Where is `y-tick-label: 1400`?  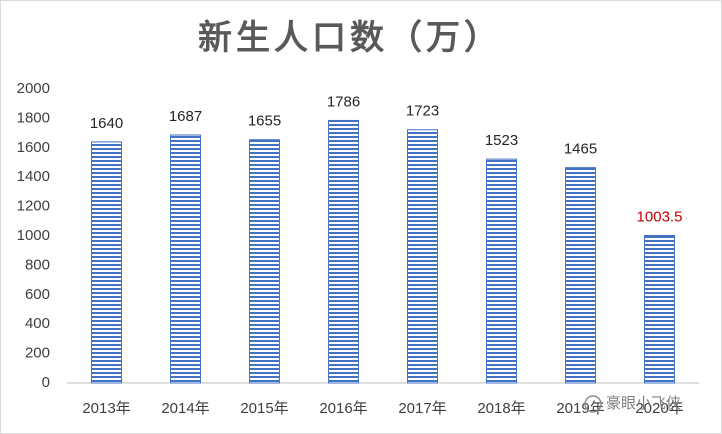
y-tick-label: 1400 is located at coordinates (33, 176).